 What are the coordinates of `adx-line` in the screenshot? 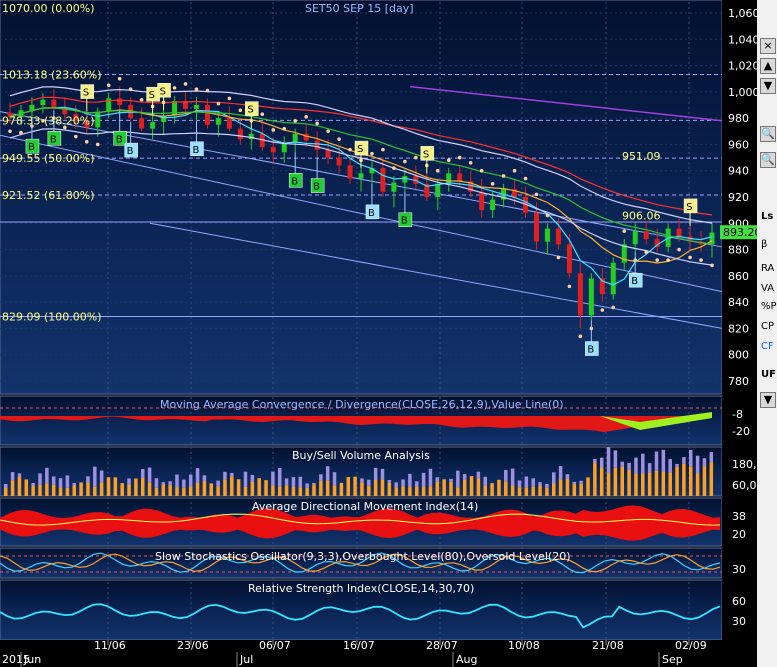 It's located at (360, 519).